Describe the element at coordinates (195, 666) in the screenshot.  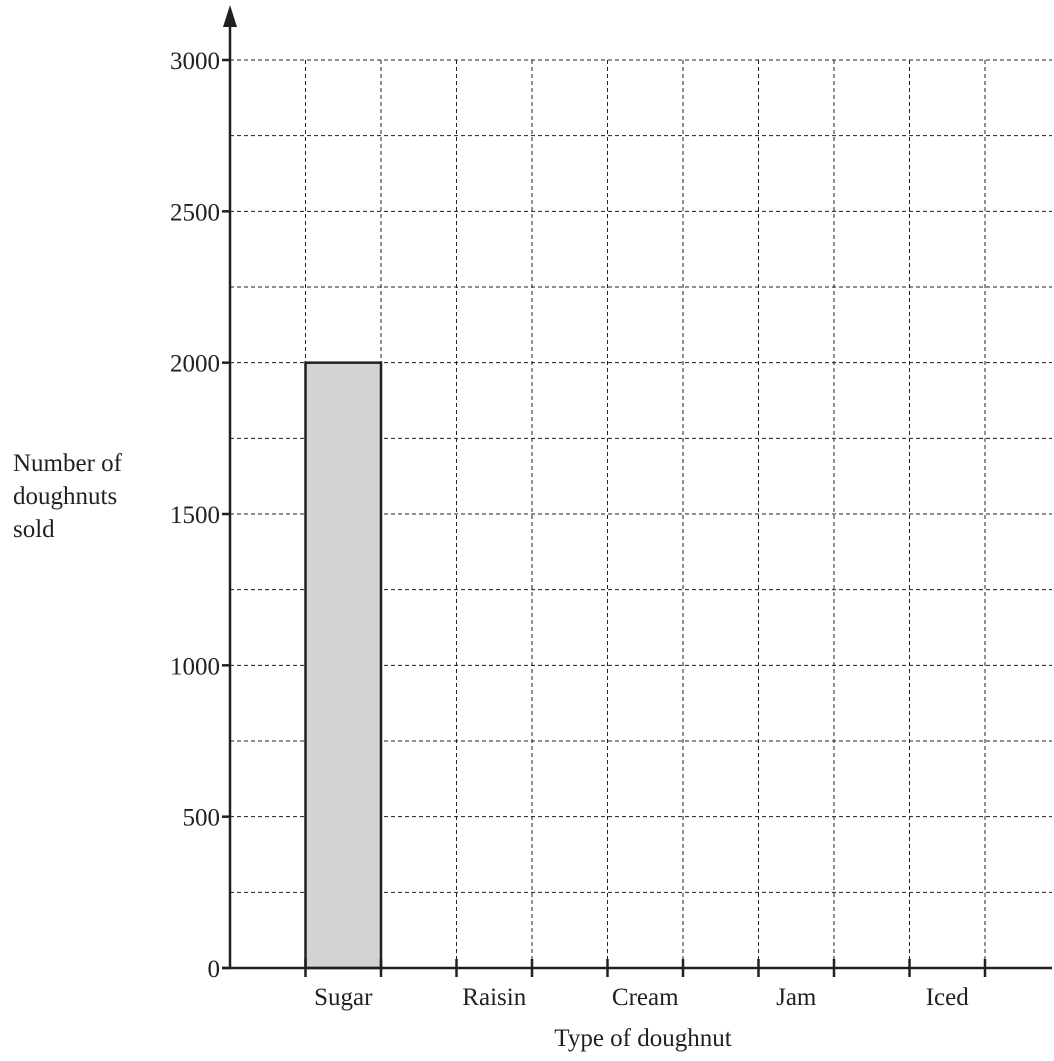
I see `y-tick-label: 1000` at that location.